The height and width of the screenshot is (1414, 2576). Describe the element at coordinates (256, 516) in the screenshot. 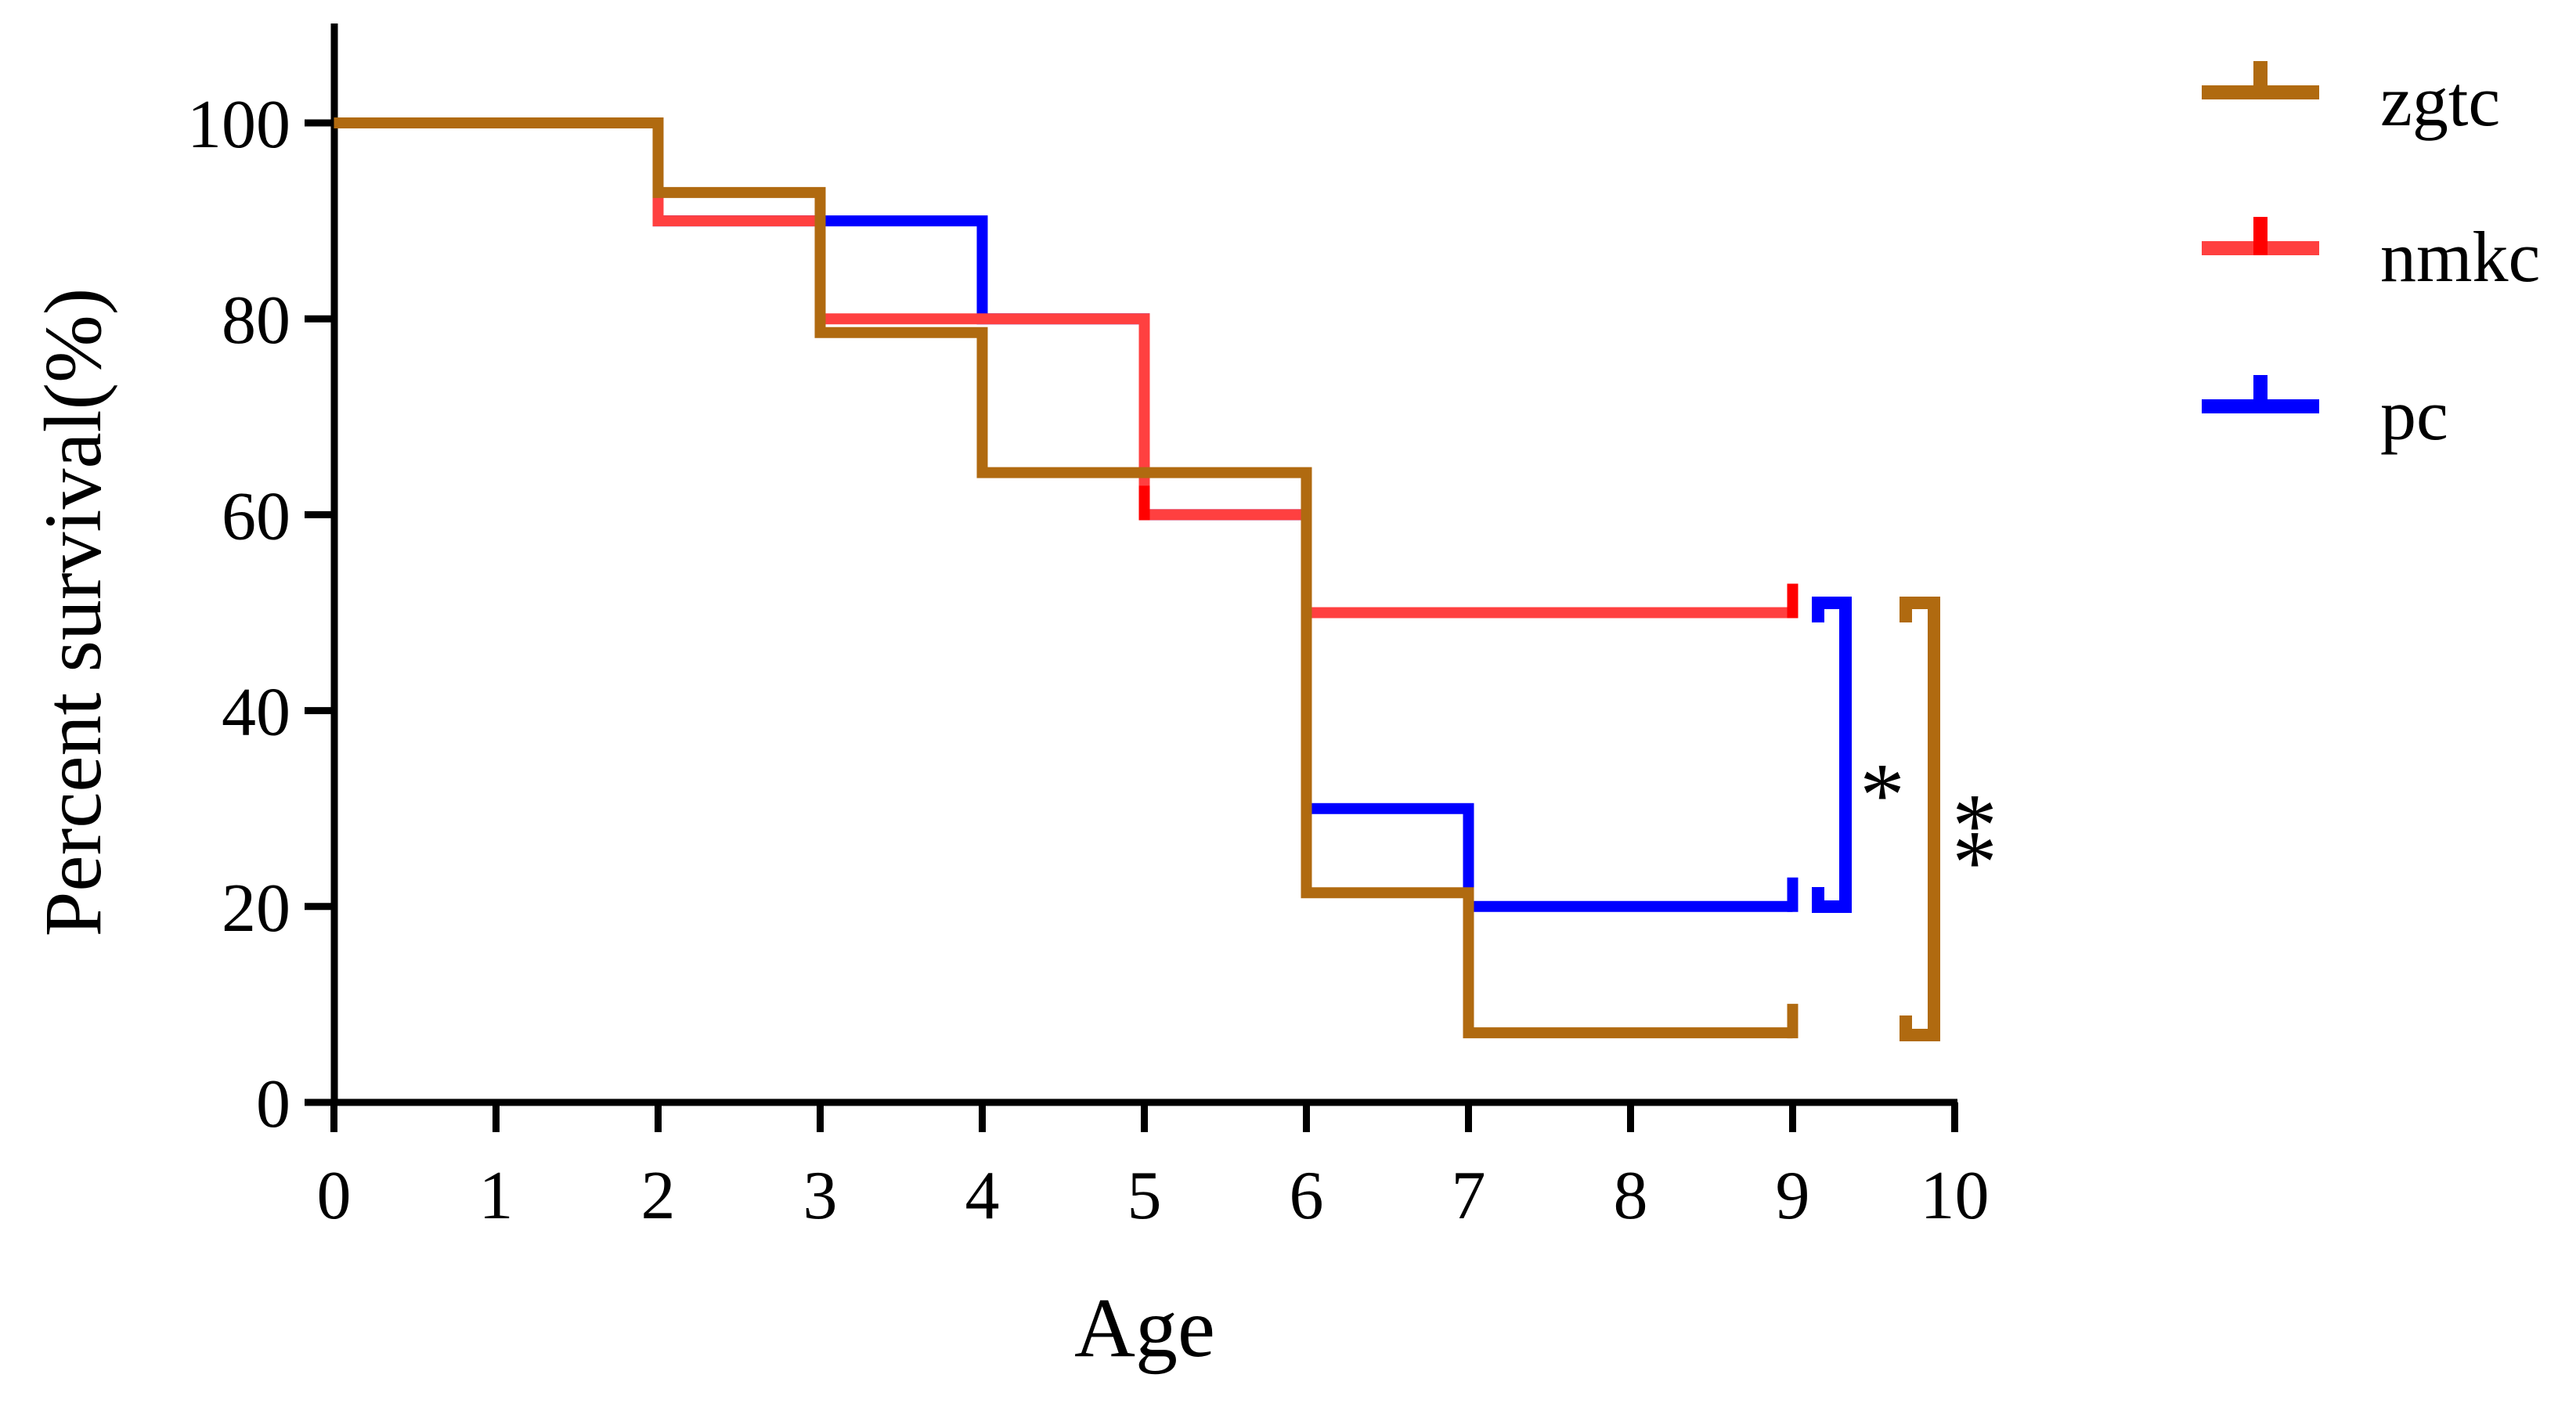

I see `y-tick-label-60: 60` at that location.